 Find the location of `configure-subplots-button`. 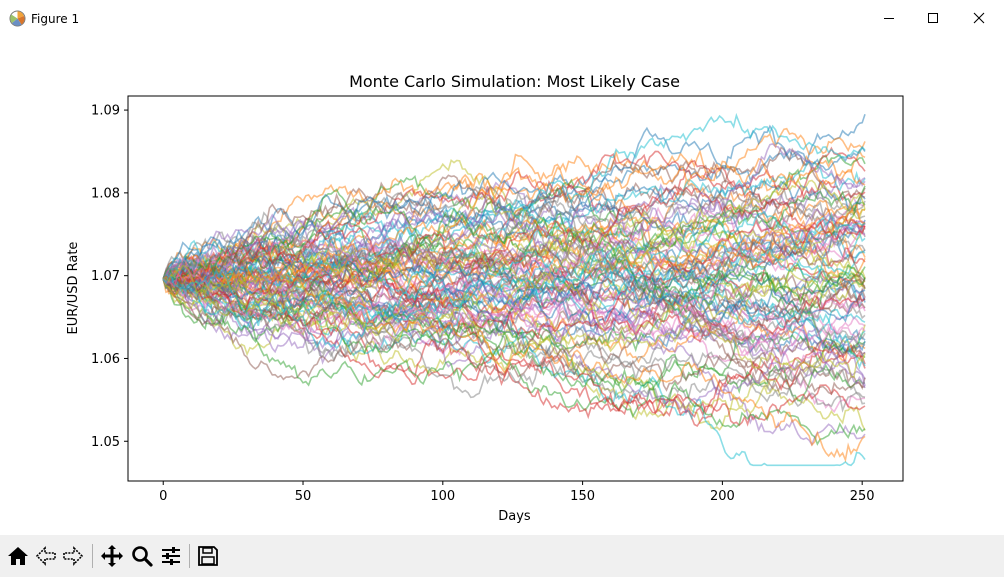

configure-subplots-button is located at coordinates (171, 556).